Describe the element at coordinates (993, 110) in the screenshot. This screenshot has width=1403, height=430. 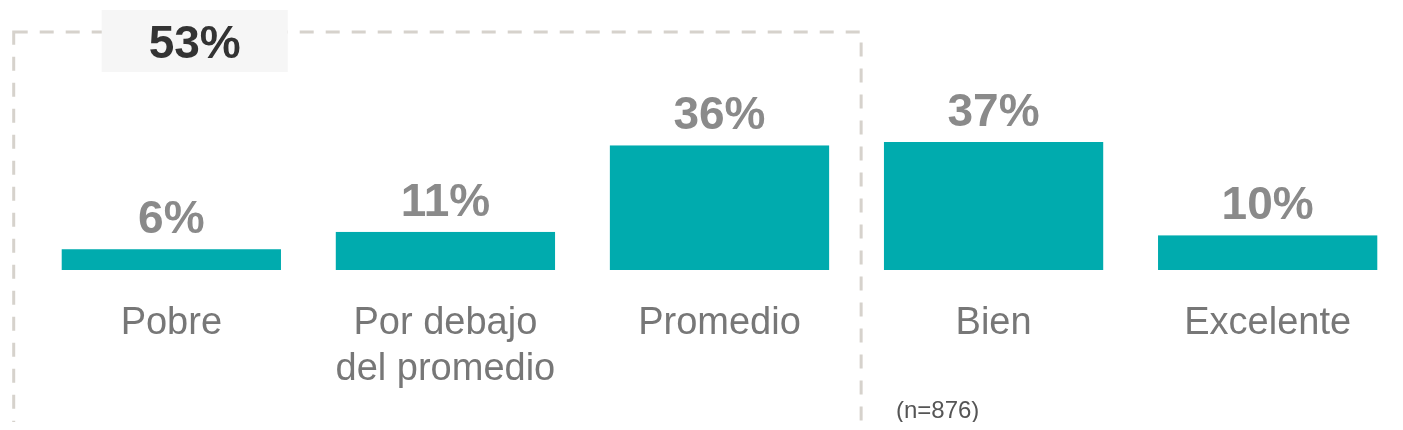
I see `data-label: 37%` at that location.